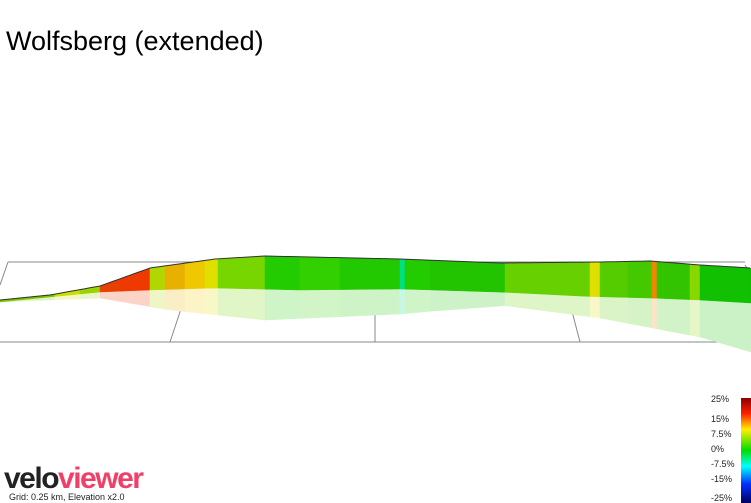 This screenshot has height=503, width=751. I want to click on legend-label: -25%, so click(721, 498).